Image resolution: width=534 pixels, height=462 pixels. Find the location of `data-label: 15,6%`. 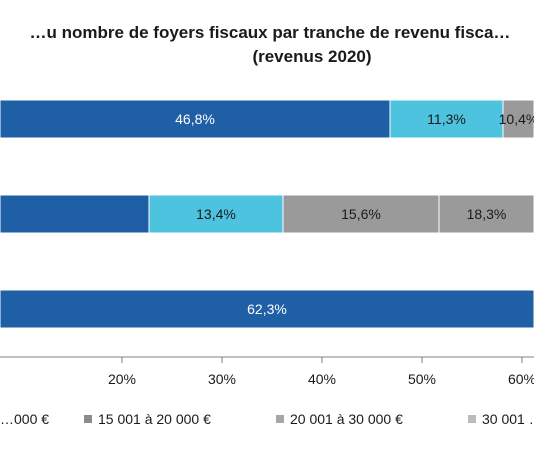

data-label: 15,6% is located at coordinates (361, 214).